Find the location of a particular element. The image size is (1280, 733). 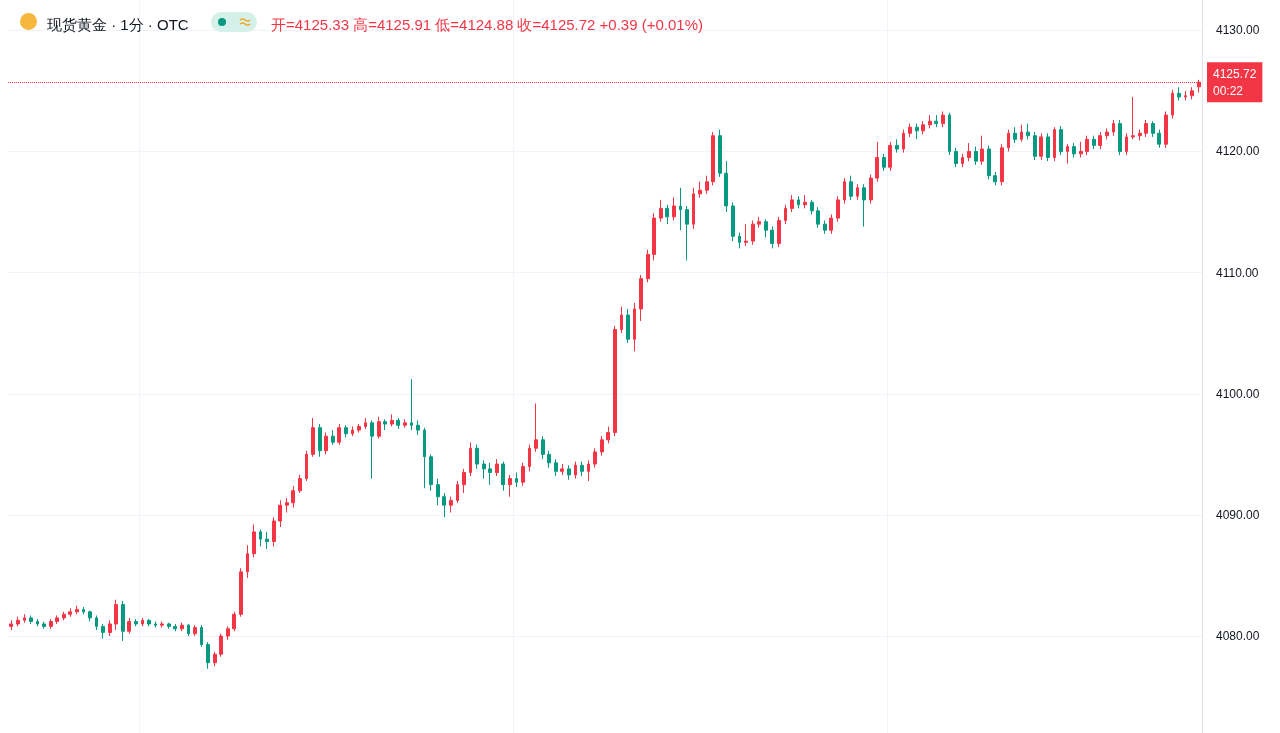

y-tick-label: 4110.00 is located at coordinates (1237, 272).